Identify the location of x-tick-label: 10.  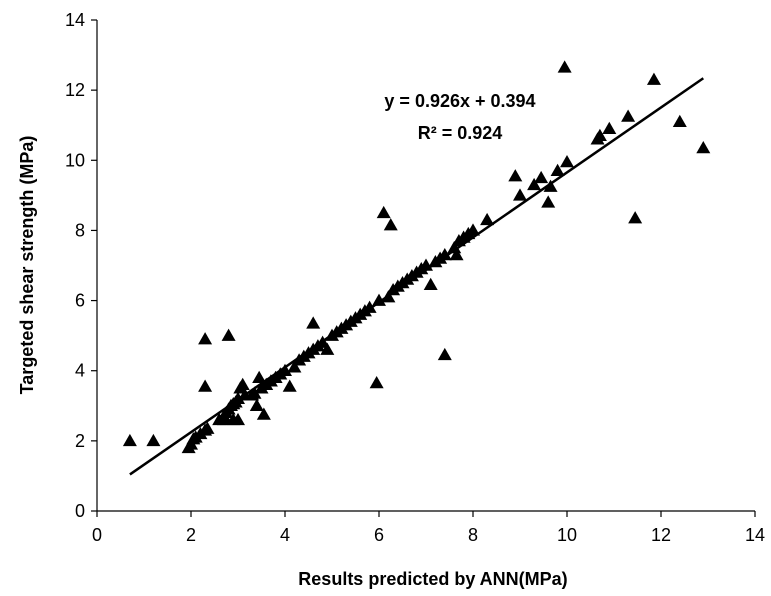
(567, 535).